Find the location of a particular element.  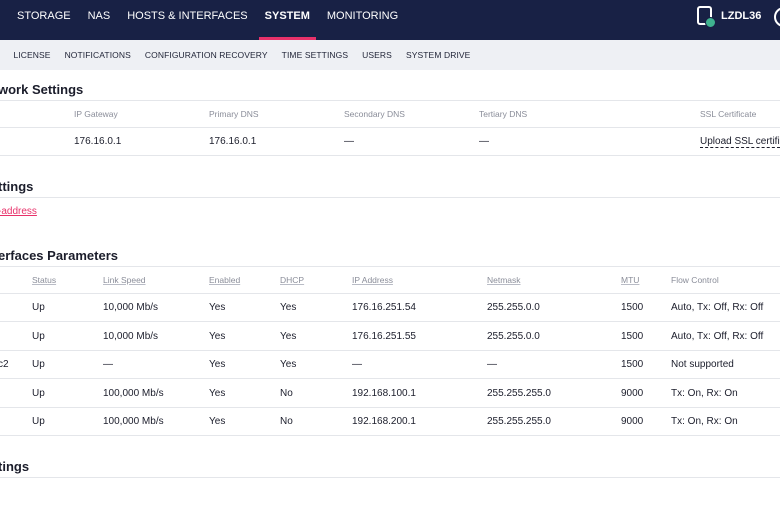

col-secondary-dns: Secondary DNS is located at coordinates (374, 114).